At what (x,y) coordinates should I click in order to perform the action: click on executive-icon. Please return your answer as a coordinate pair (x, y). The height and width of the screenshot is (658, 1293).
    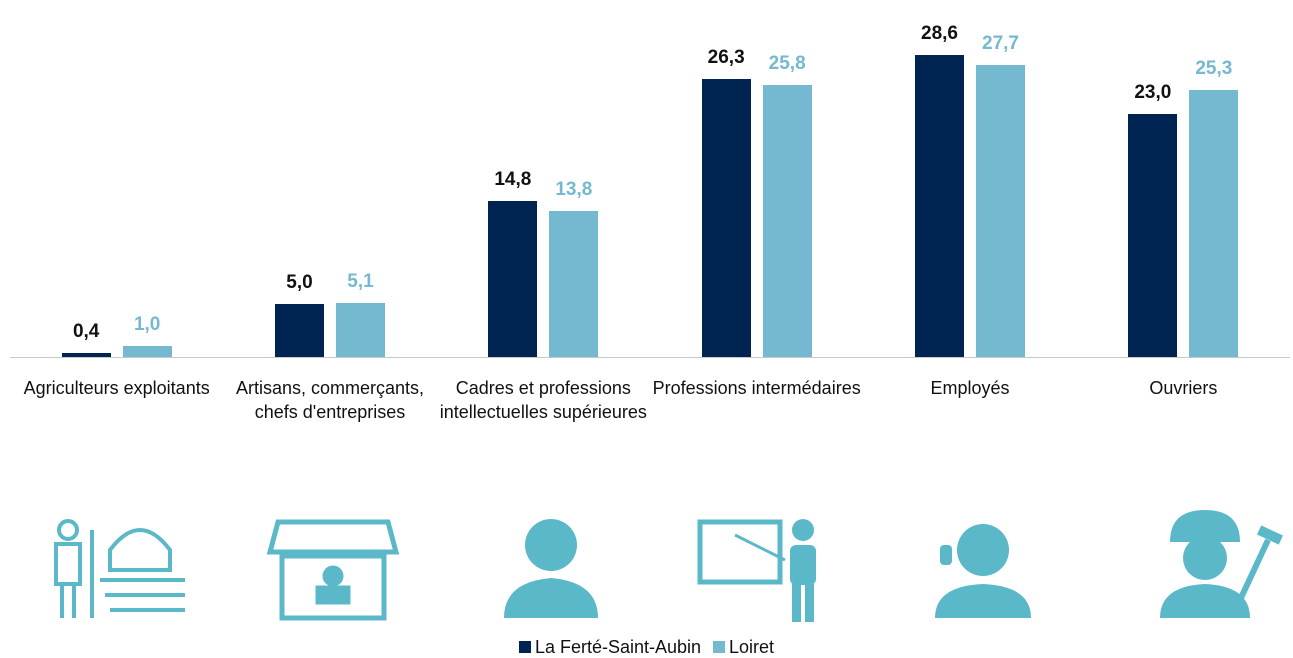
    Looking at the image, I should click on (551, 568).